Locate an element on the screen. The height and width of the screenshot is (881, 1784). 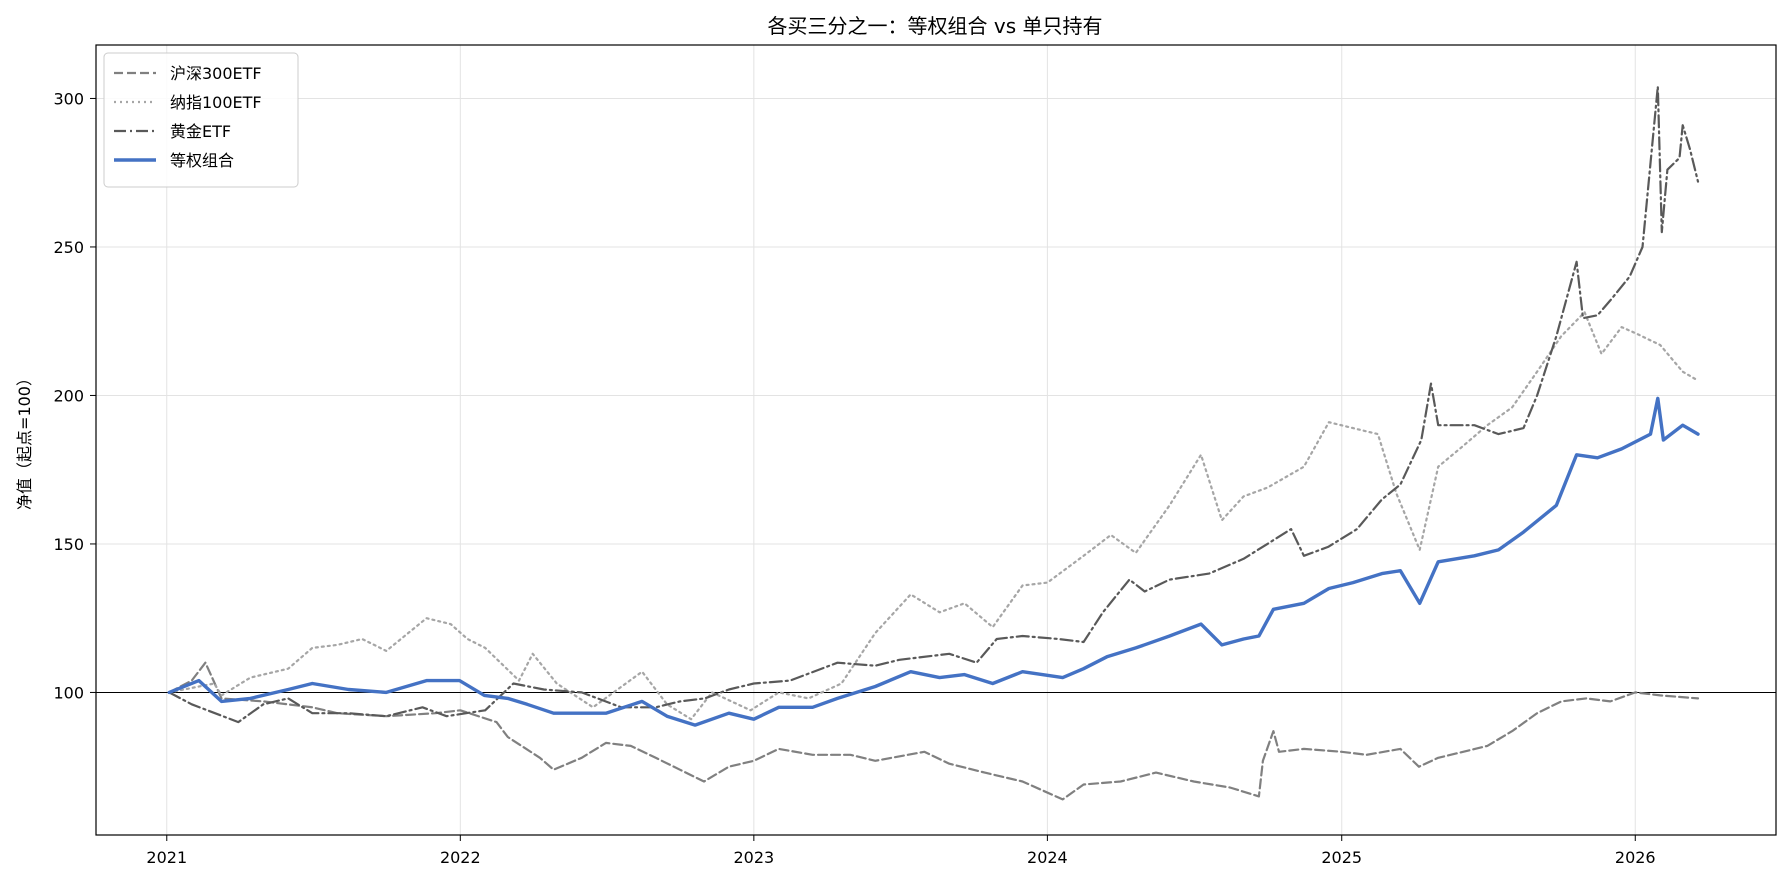
legend: 沪深300ETF 纳指100ETF 黄金ETF 等权组合 is located at coordinates (201, 120).